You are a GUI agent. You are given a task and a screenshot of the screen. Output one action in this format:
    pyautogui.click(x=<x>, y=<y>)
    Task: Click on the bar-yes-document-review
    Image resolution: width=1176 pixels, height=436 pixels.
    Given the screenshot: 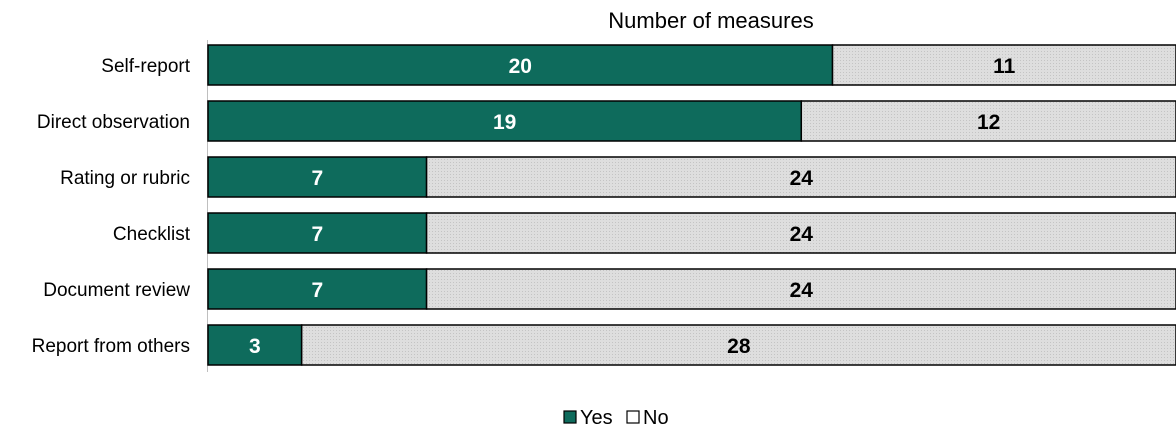 What is the action you would take?
    pyautogui.click(x=317, y=289)
    